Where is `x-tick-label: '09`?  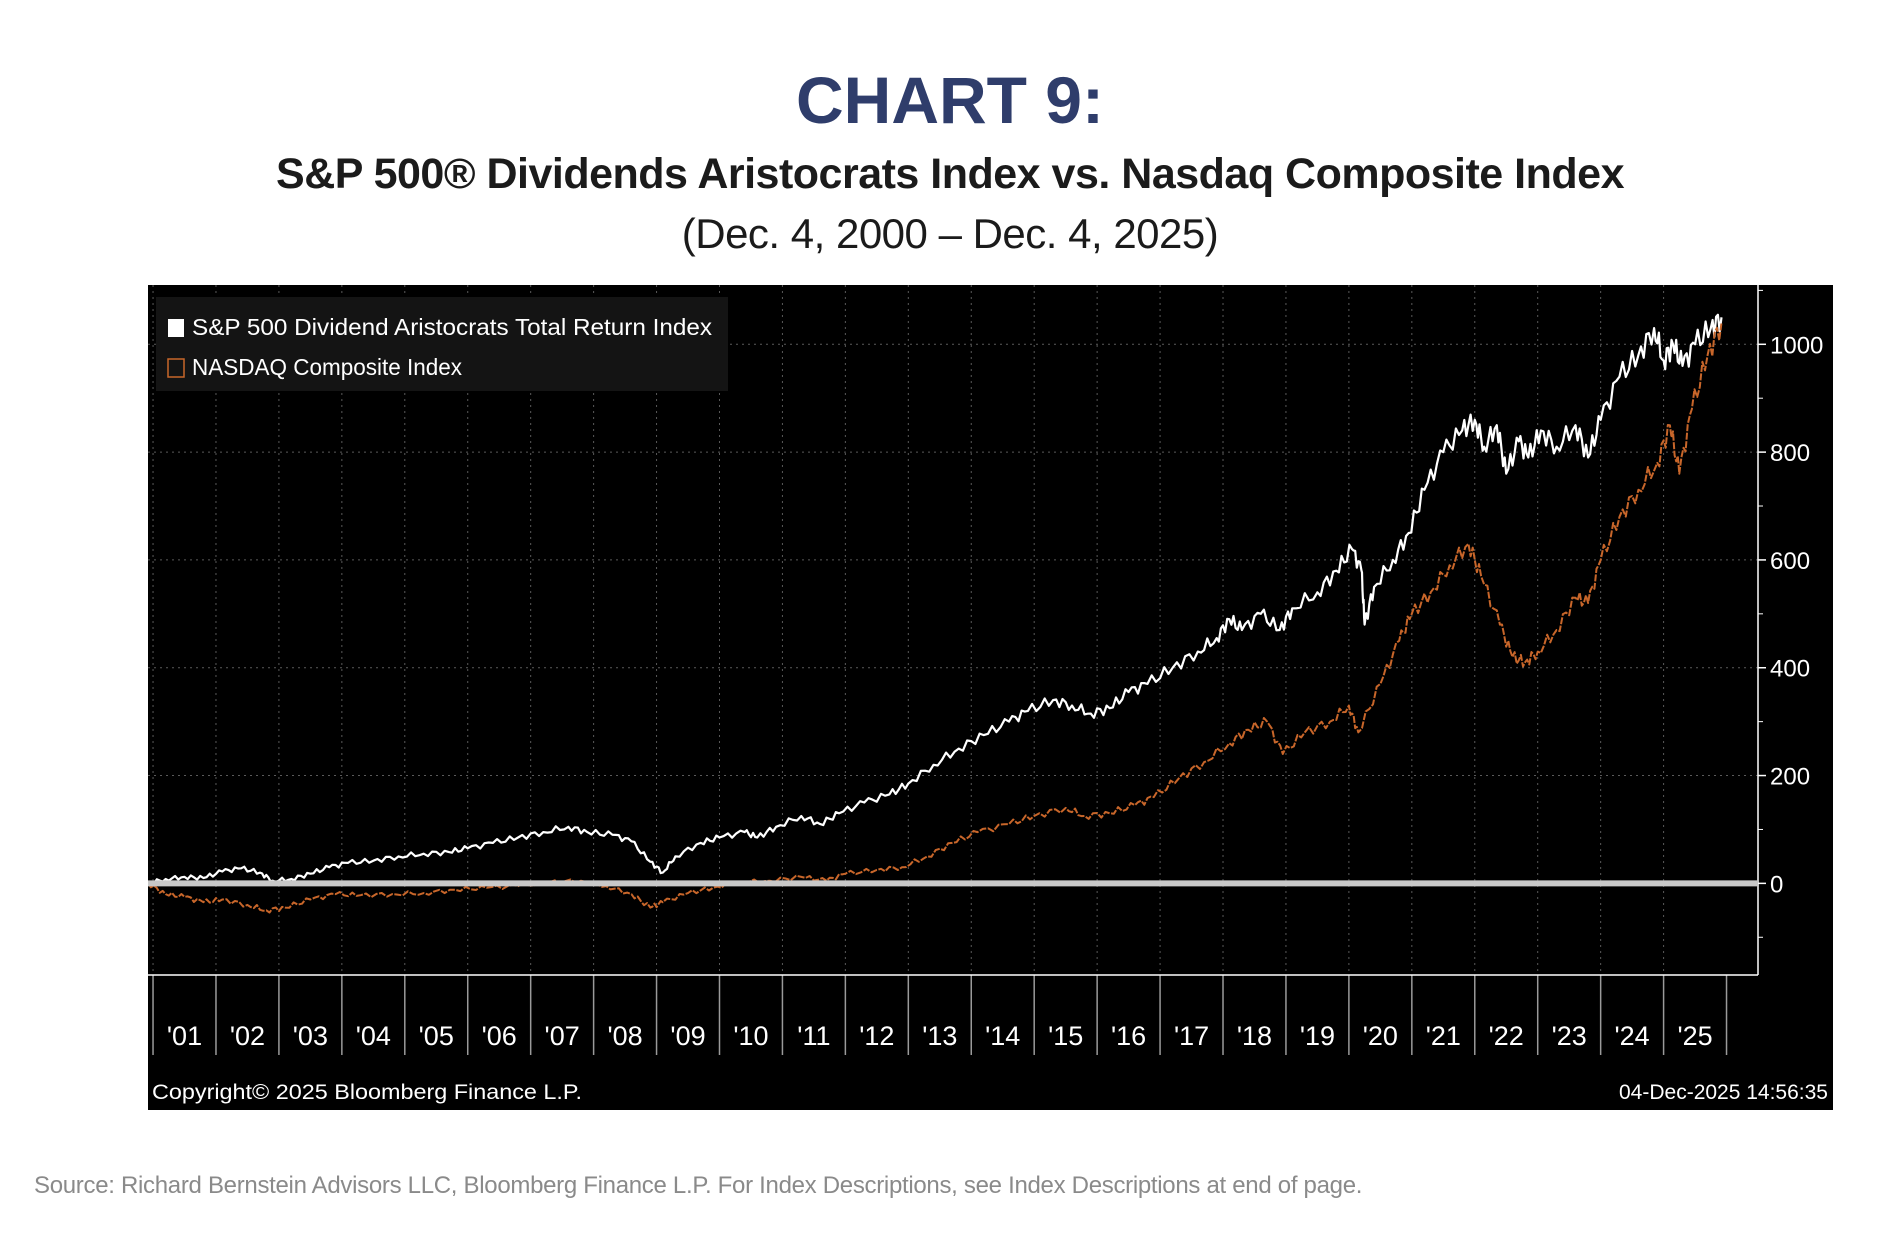 x-tick-label: '09 is located at coordinates (687, 1036).